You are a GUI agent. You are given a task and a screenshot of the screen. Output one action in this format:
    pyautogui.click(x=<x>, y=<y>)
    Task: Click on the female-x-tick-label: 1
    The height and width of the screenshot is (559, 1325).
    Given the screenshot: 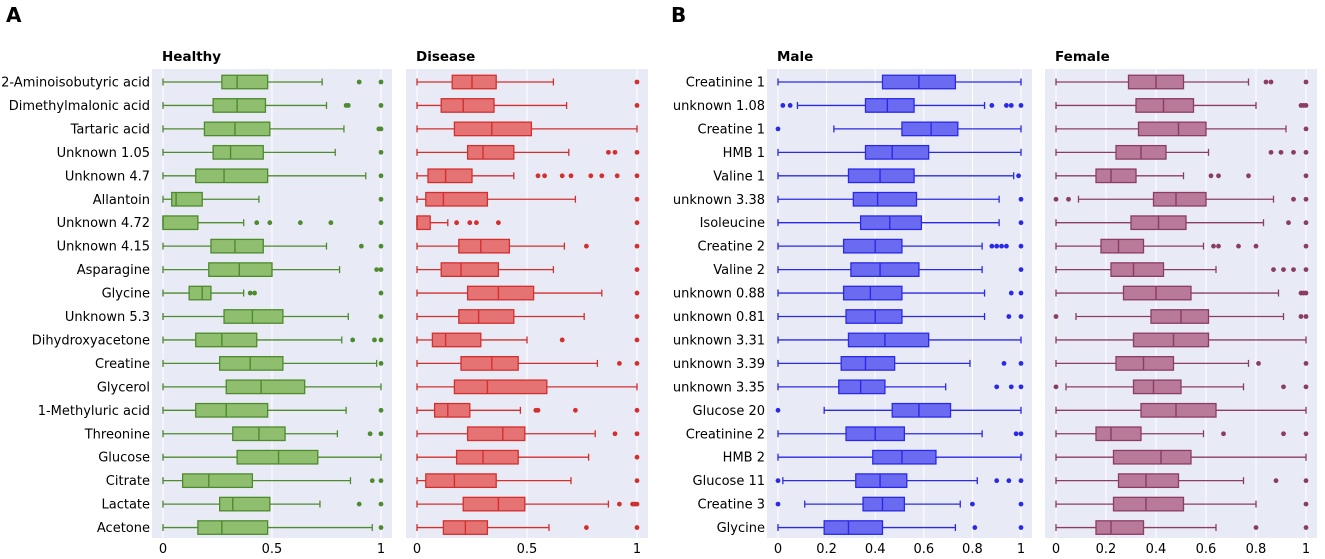 What is the action you would take?
    pyautogui.click(x=1306, y=549)
    